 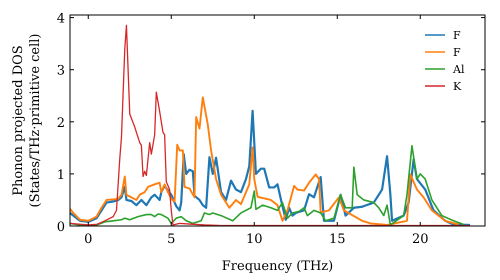 What do you see at coordinates (88, 239) in the screenshot?
I see `x-tick-label: 0` at bounding box center [88, 239].